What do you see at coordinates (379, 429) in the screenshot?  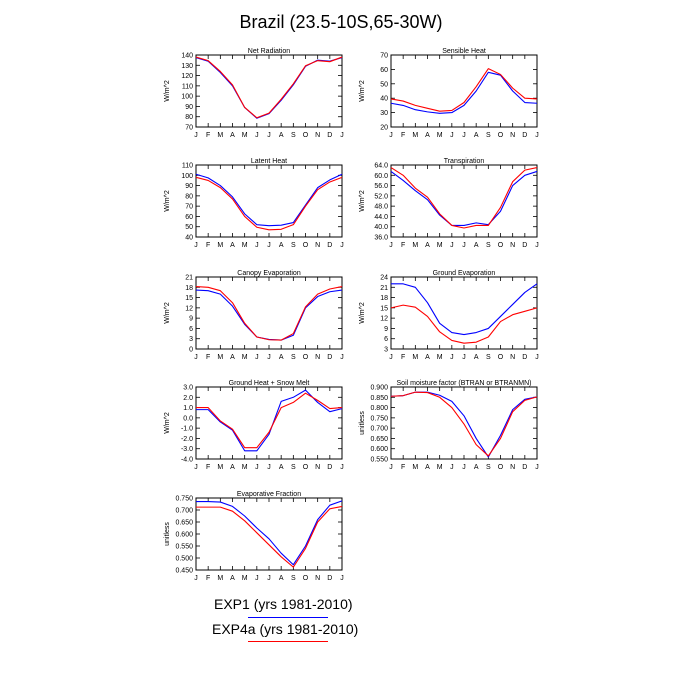 I see `y-tick-label: 0.700` at bounding box center [379, 429].